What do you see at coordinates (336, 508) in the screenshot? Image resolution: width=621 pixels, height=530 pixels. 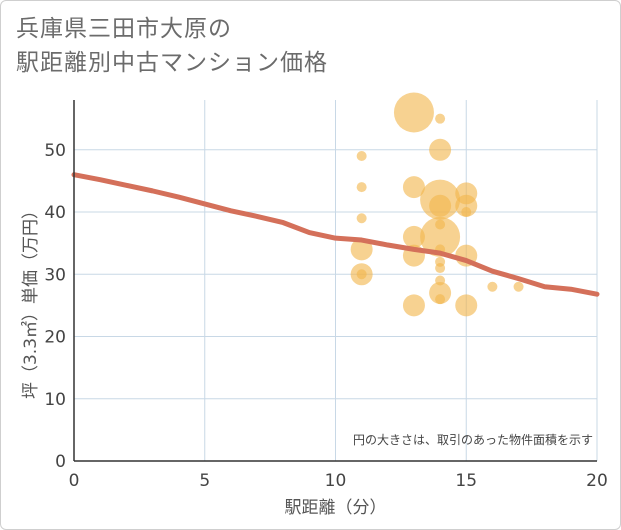 I see `x-axis-label: 駅距離（分）` at bounding box center [336, 508].